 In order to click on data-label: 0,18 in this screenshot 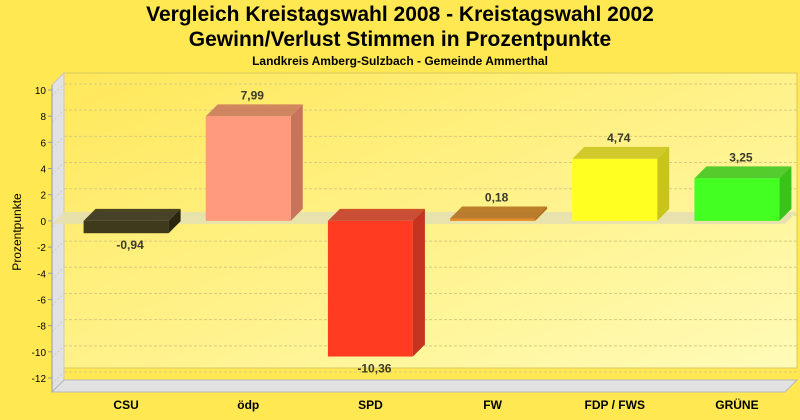, I will do `click(497, 198)`.